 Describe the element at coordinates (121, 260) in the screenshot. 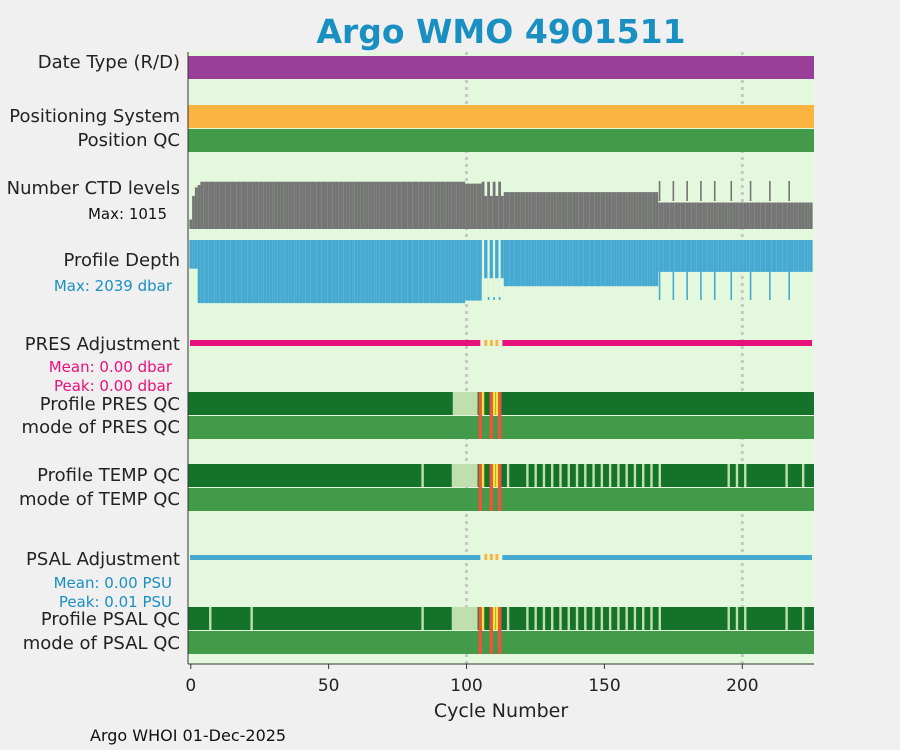

I see `row-label-profile-depth: Profile Depth` at that location.